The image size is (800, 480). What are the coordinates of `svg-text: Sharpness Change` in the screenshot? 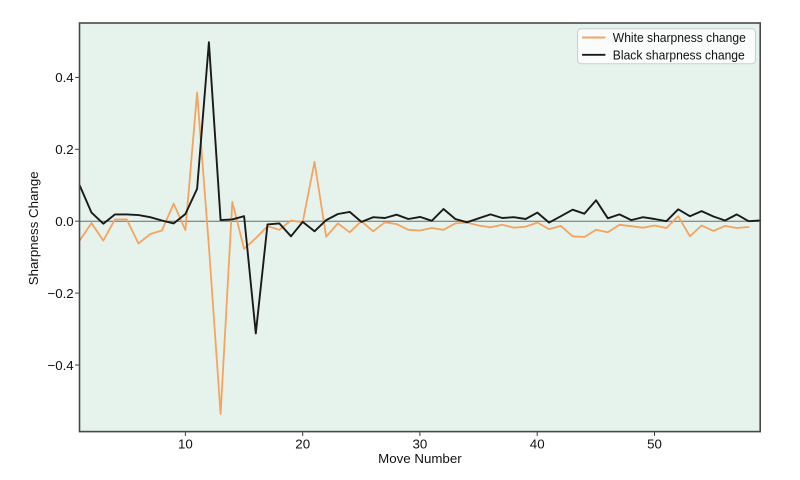 It's located at (33, 228).